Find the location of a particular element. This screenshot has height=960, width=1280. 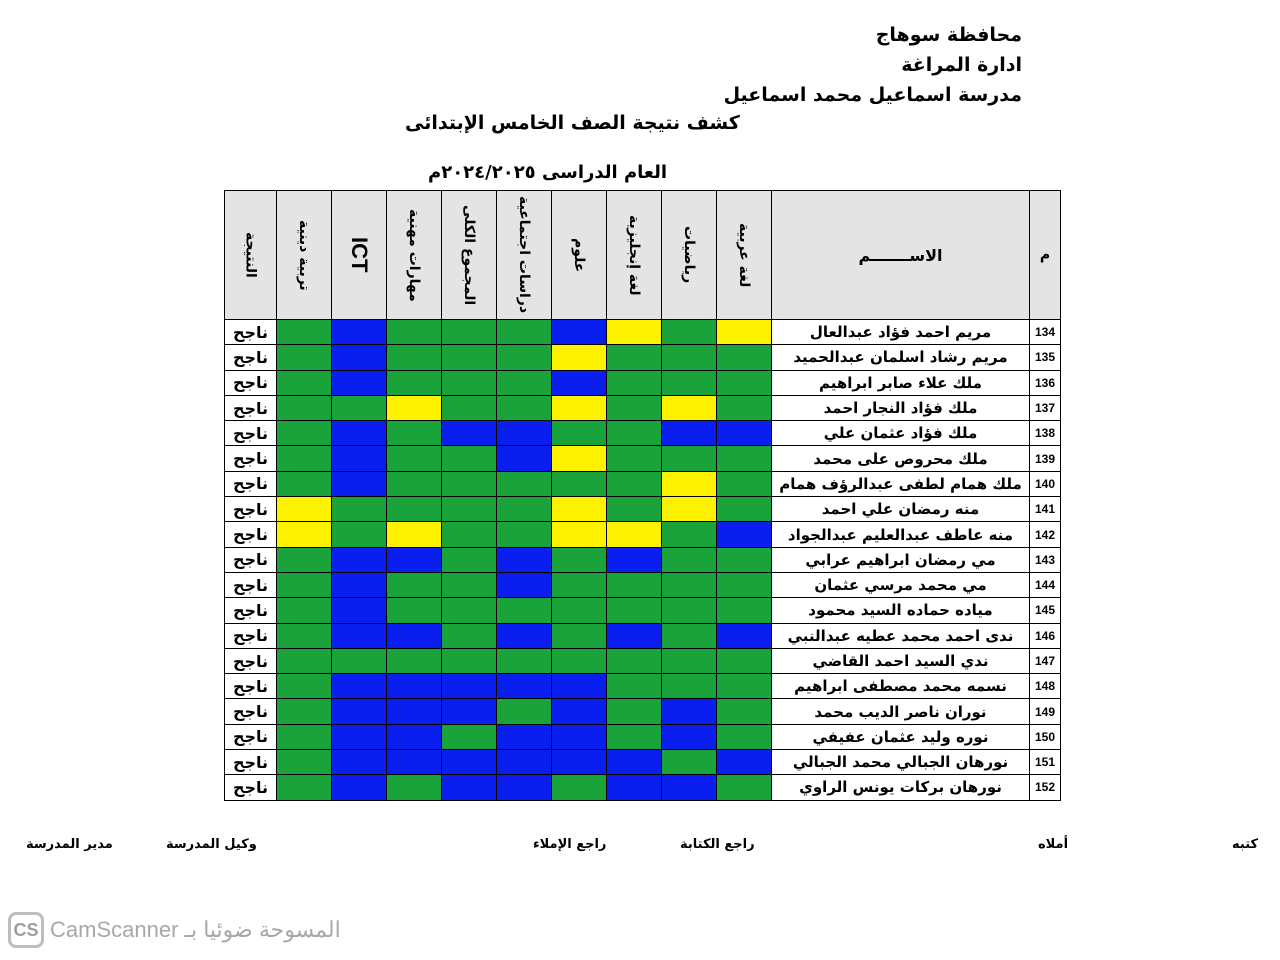

col-head-religion: تربية دينية is located at coordinates (304, 255).